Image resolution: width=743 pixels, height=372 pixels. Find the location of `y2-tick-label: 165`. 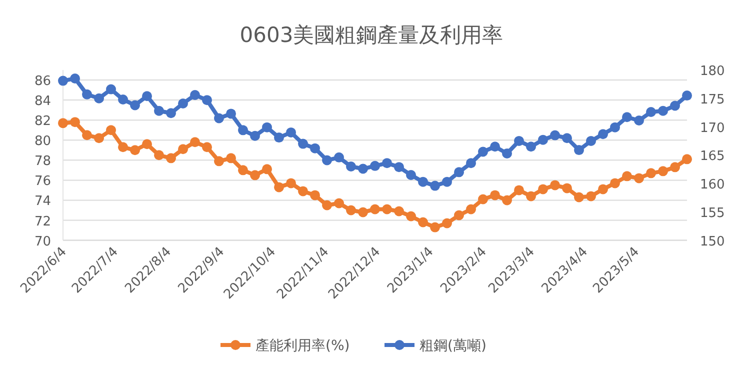

y2-tick-label: 165 is located at coordinates (712, 156).